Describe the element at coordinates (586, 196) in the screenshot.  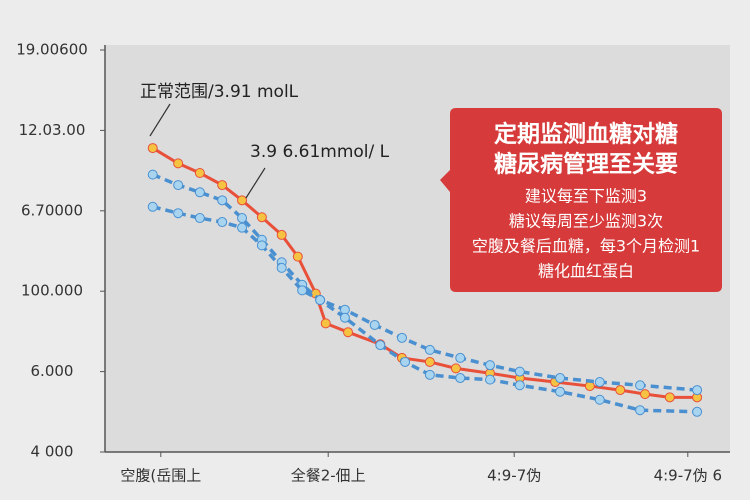
I see `callout-line: 建议每至下监测3` at that location.